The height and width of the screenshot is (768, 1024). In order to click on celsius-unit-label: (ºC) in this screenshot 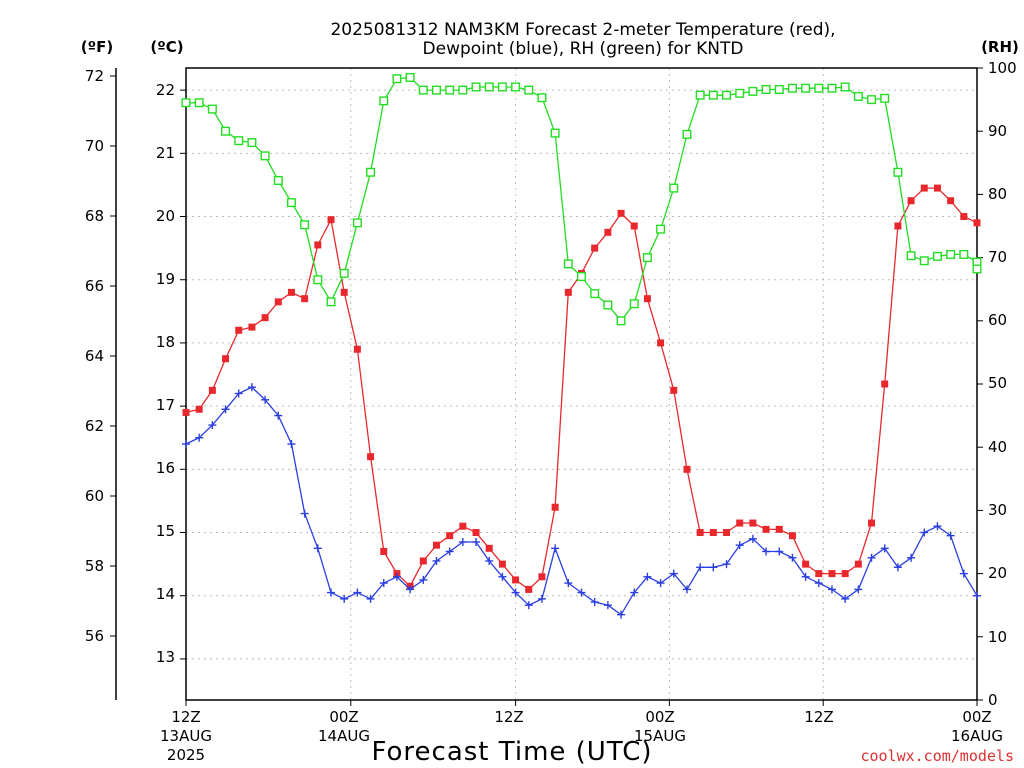, I will do `click(166, 47)`.